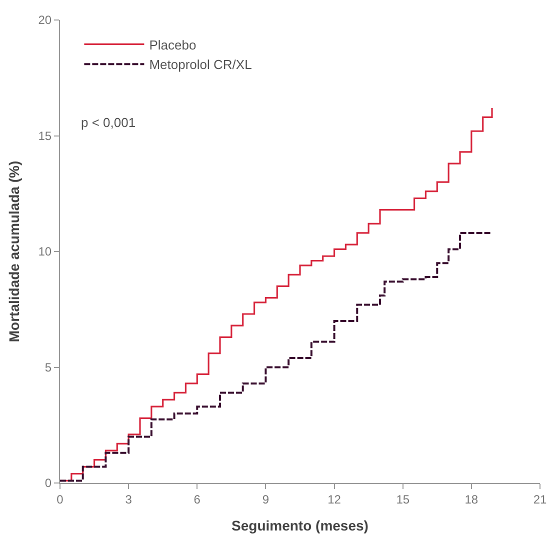 Image resolution: width=559 pixels, height=543 pixels. Describe the element at coordinates (300, 526) in the screenshot. I see `x-axis-title: Seguimento (meses)` at that location.